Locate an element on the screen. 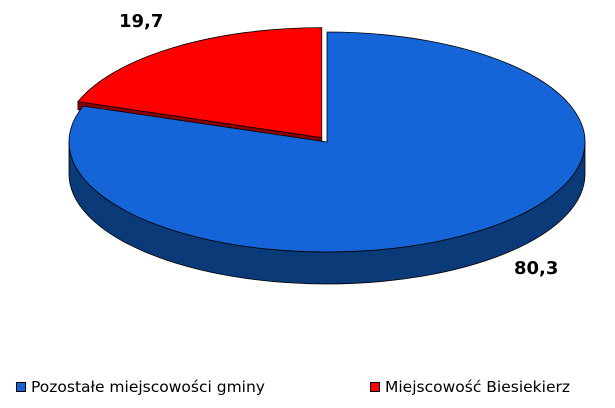 This screenshot has width=615, height=408. legend-item-biesiekierz: Miejscowość Biesiekierz is located at coordinates (470, 387).